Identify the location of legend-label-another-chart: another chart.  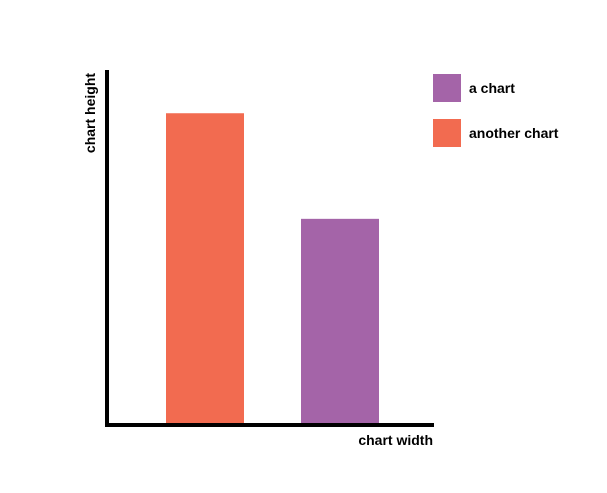
(514, 133).